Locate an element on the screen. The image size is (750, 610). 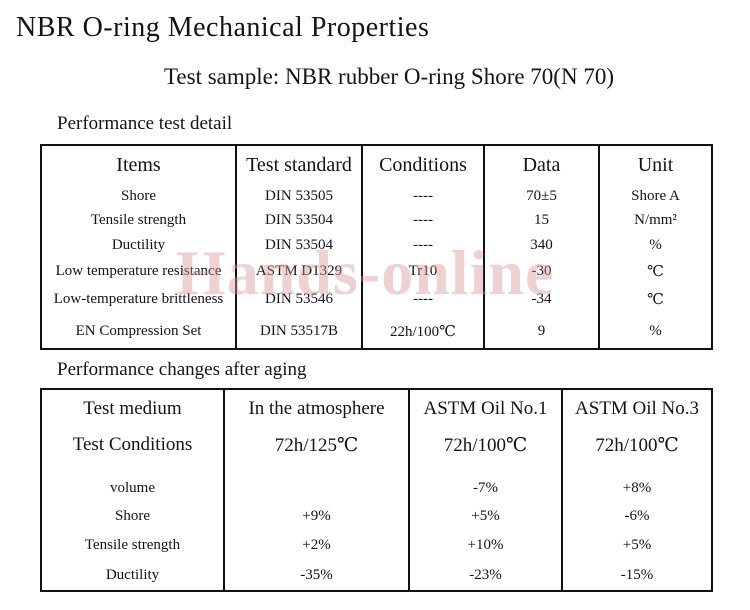
table1-cell: Shore is located at coordinates (139, 196).